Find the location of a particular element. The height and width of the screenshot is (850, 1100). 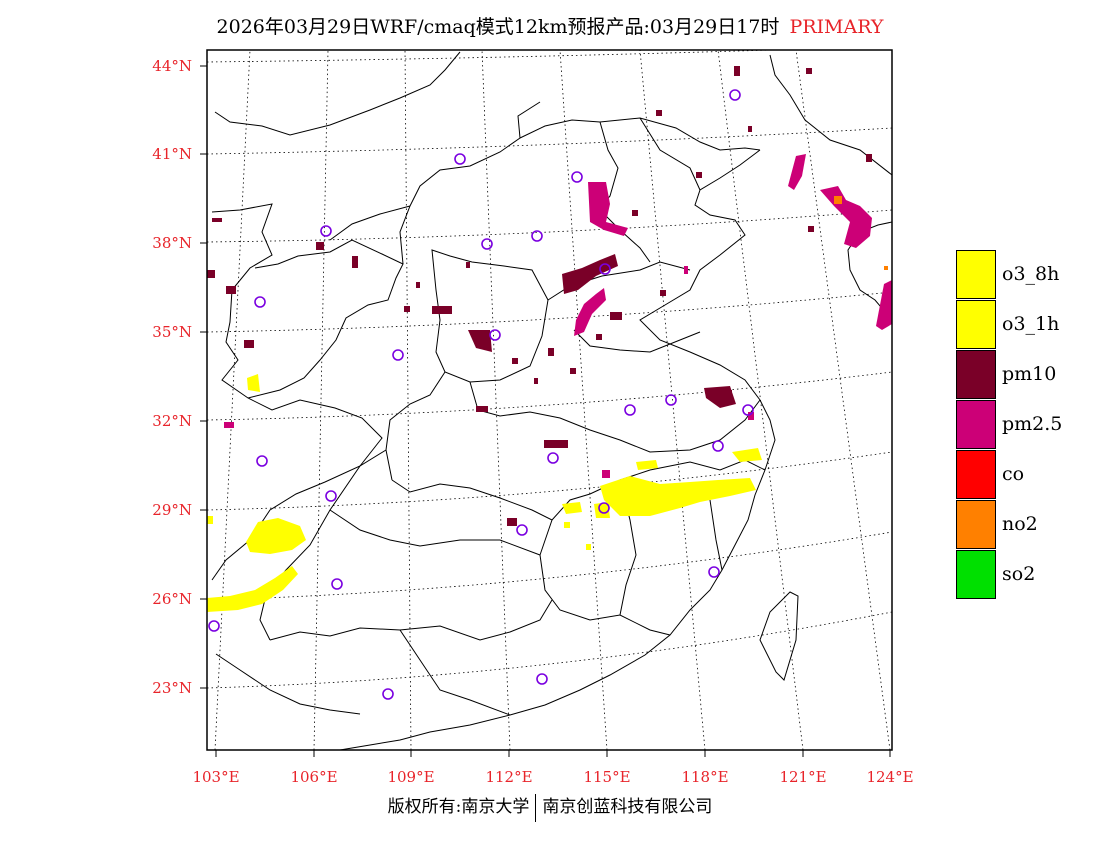

lon-label-106: 106°E is located at coordinates (314, 777).